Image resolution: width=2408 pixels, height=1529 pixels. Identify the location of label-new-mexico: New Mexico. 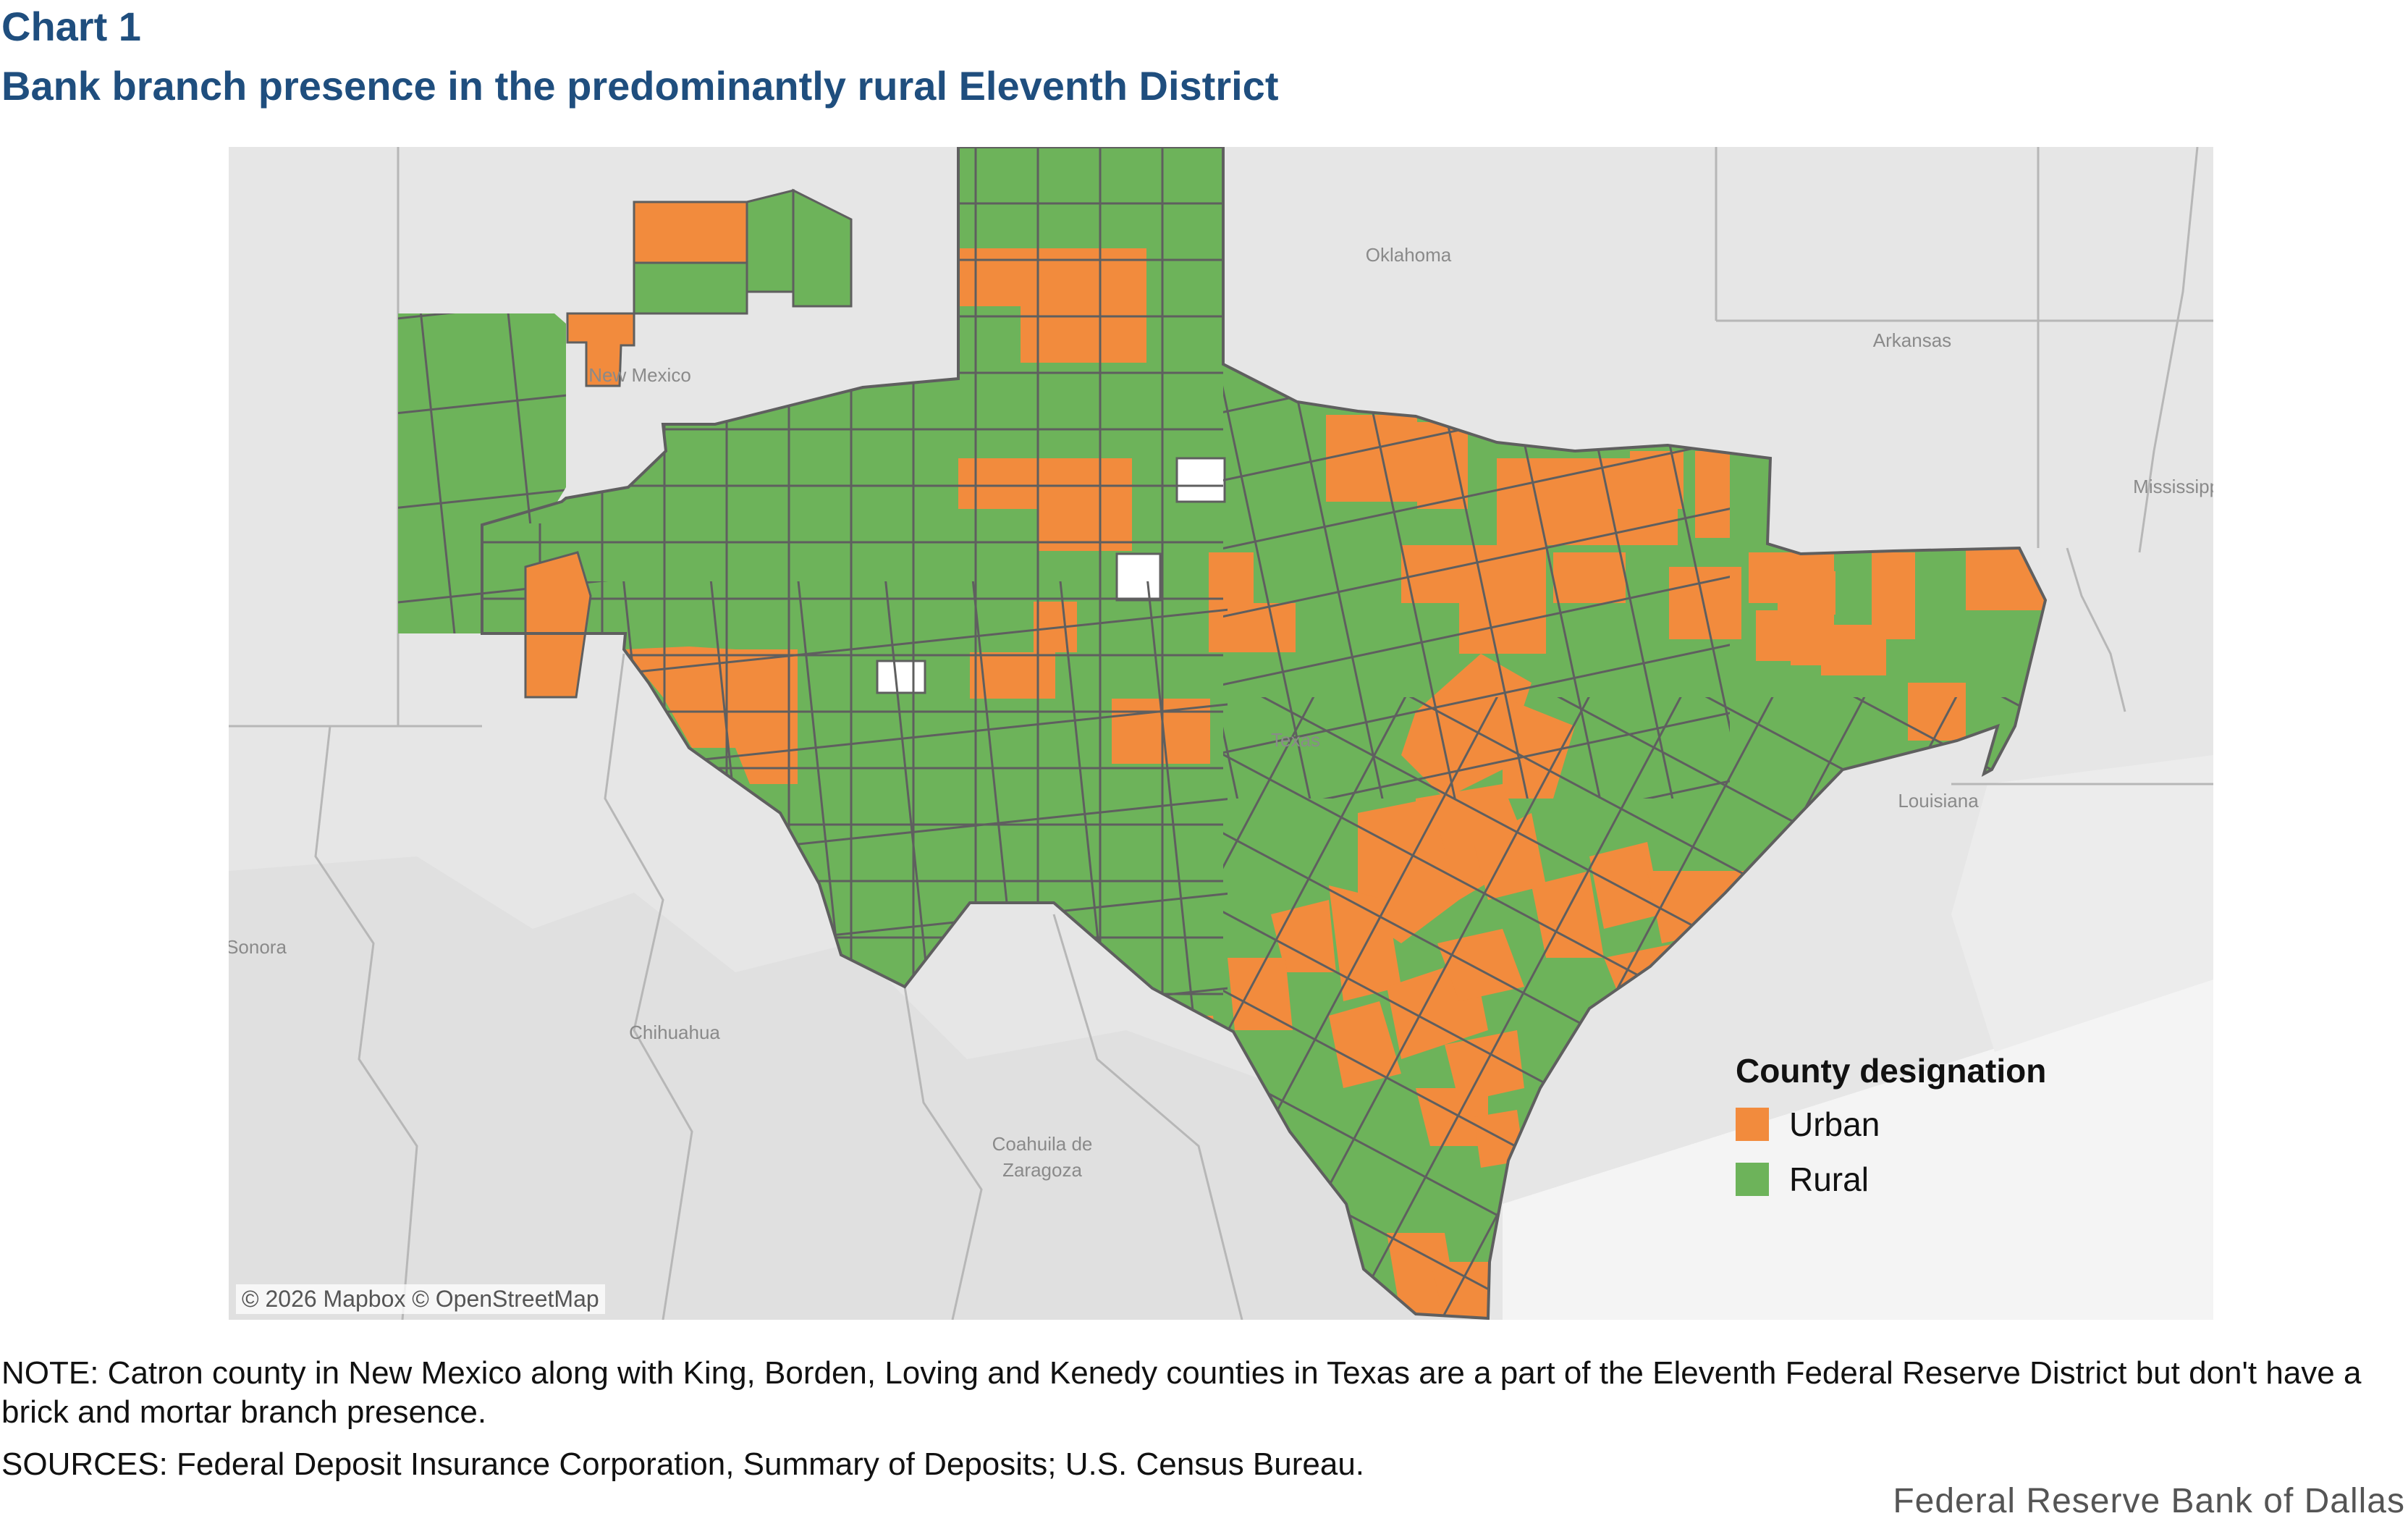
(639, 375).